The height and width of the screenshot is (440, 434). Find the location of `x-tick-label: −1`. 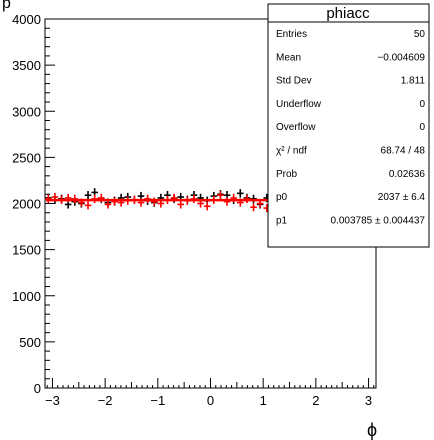

x-tick-label: −1 is located at coordinates (157, 400).